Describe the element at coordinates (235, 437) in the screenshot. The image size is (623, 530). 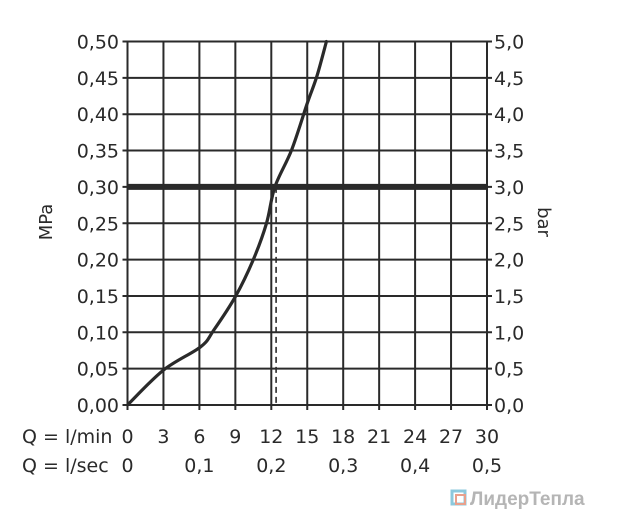
I see `x-tick-label: 9` at that location.